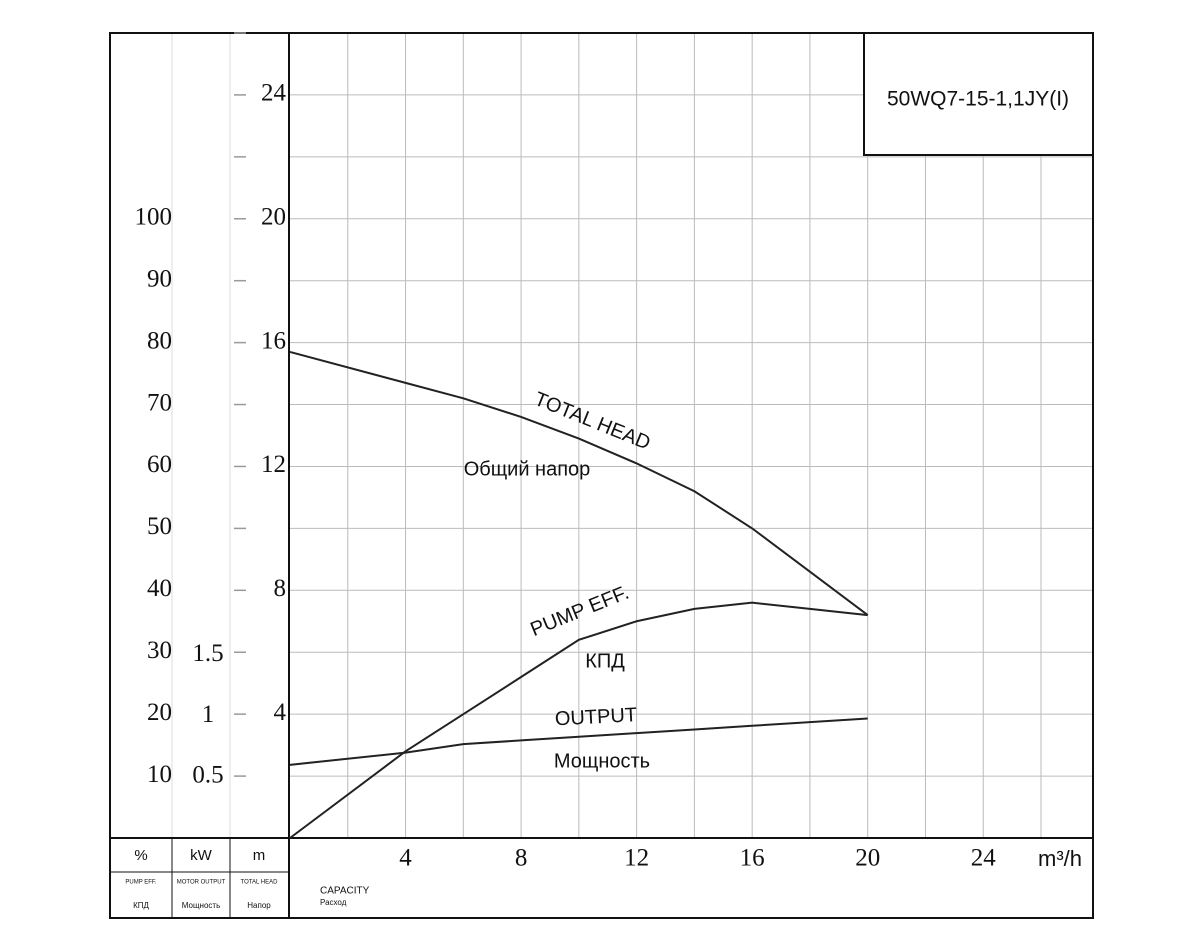 The width and height of the screenshot is (1200, 950). What do you see at coordinates (159, 526) in the screenshot?
I see `y2-tick-label: 50` at bounding box center [159, 526].